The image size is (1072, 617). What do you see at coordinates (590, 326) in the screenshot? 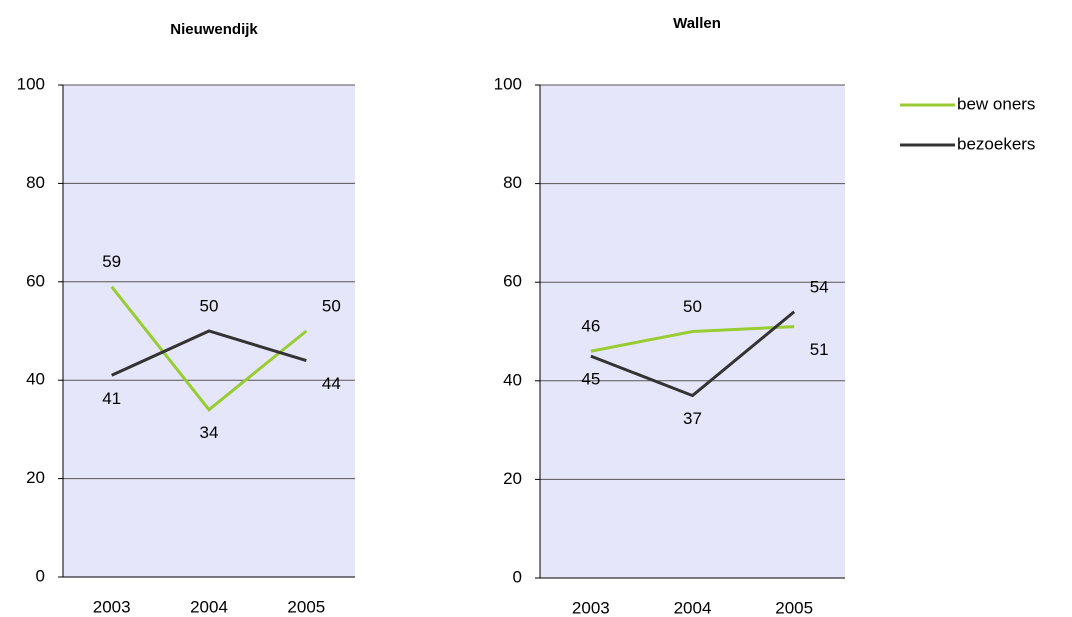
I see `data-label: 46` at bounding box center [590, 326].